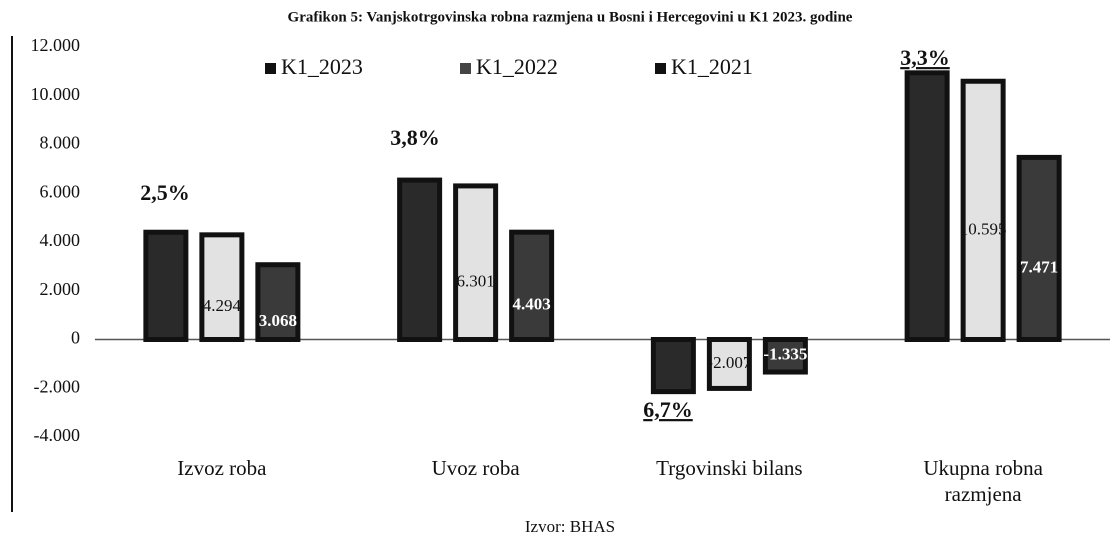 The width and height of the screenshot is (1115, 542). I want to click on data-label: -1.335, so click(785, 354).